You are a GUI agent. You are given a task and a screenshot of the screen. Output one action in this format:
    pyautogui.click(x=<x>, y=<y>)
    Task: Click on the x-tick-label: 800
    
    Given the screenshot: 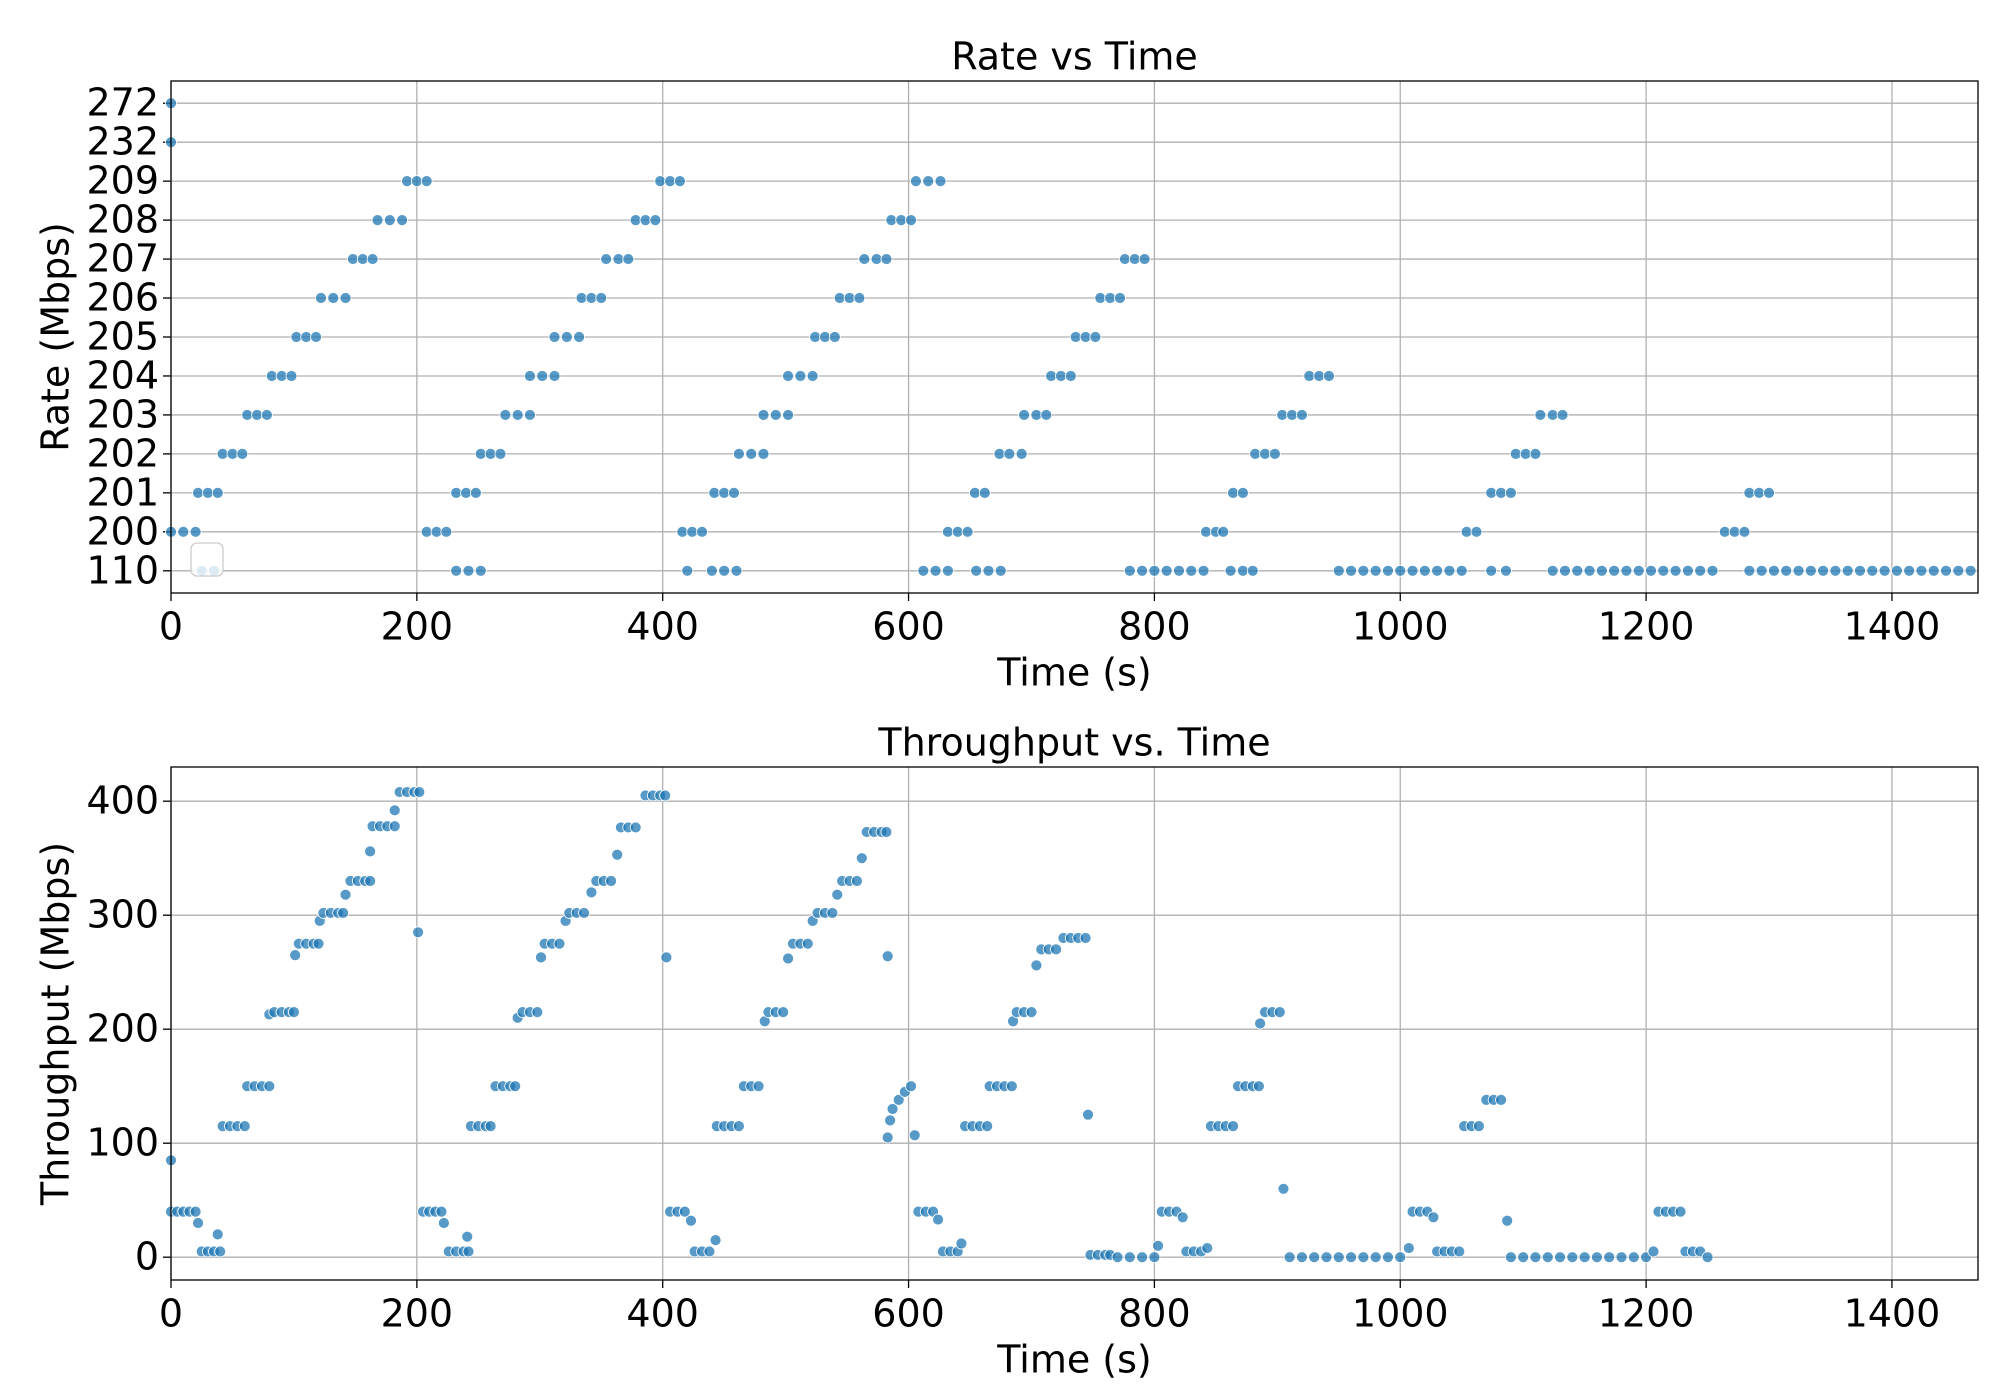 What is the action you would take?
    pyautogui.click(x=1154, y=627)
    